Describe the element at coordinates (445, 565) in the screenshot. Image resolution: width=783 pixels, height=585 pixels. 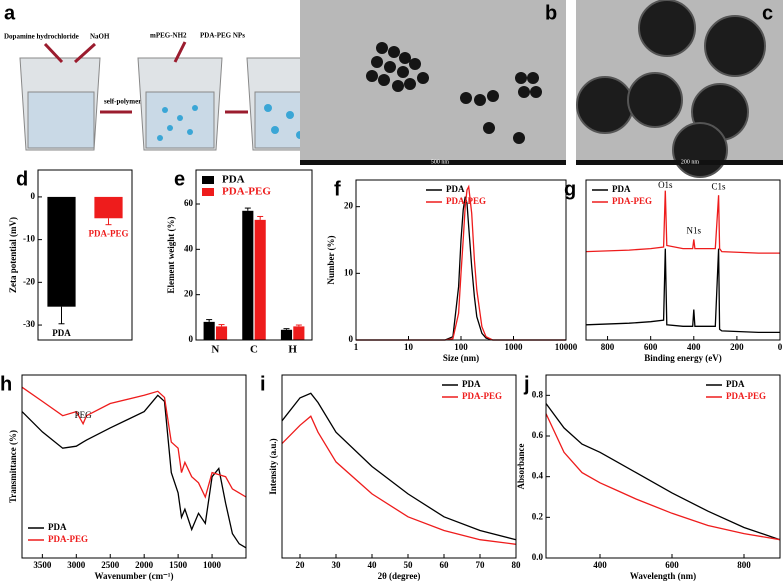
I see `x-tick-label: 60` at that location.